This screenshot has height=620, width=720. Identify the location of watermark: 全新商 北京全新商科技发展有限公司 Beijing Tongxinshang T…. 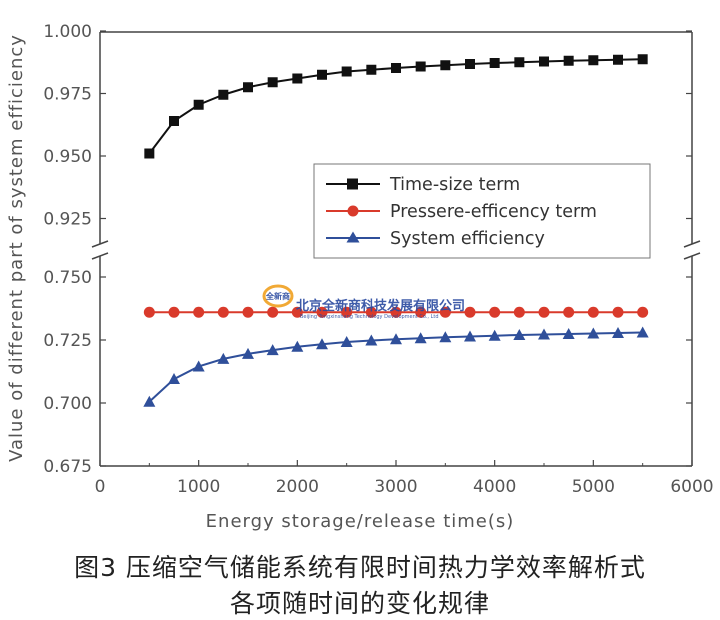
(363, 302).